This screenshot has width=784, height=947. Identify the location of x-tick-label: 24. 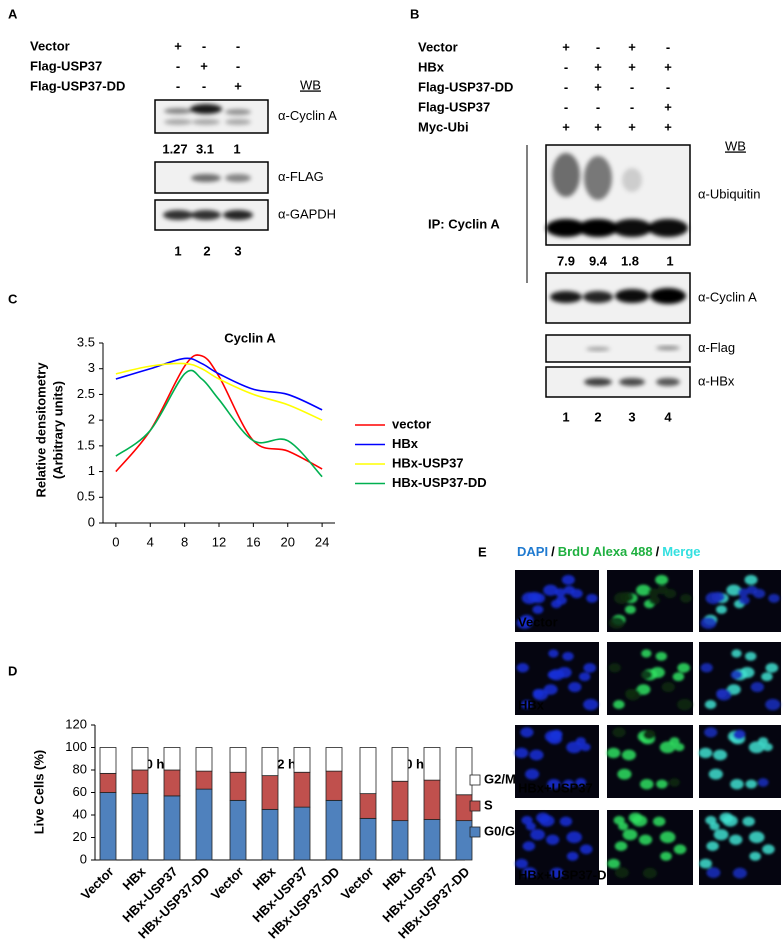
(322, 541).